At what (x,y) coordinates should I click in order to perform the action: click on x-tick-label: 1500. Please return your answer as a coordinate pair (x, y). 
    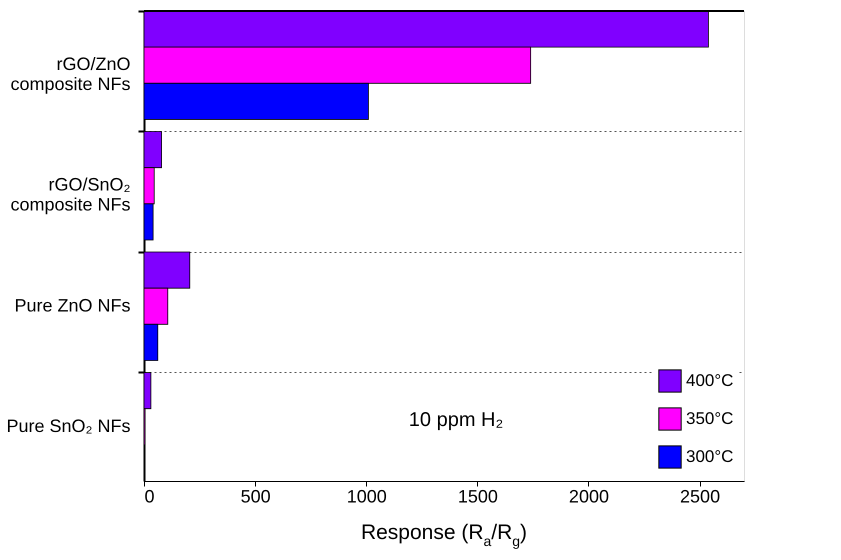
    Looking at the image, I should click on (478, 496).